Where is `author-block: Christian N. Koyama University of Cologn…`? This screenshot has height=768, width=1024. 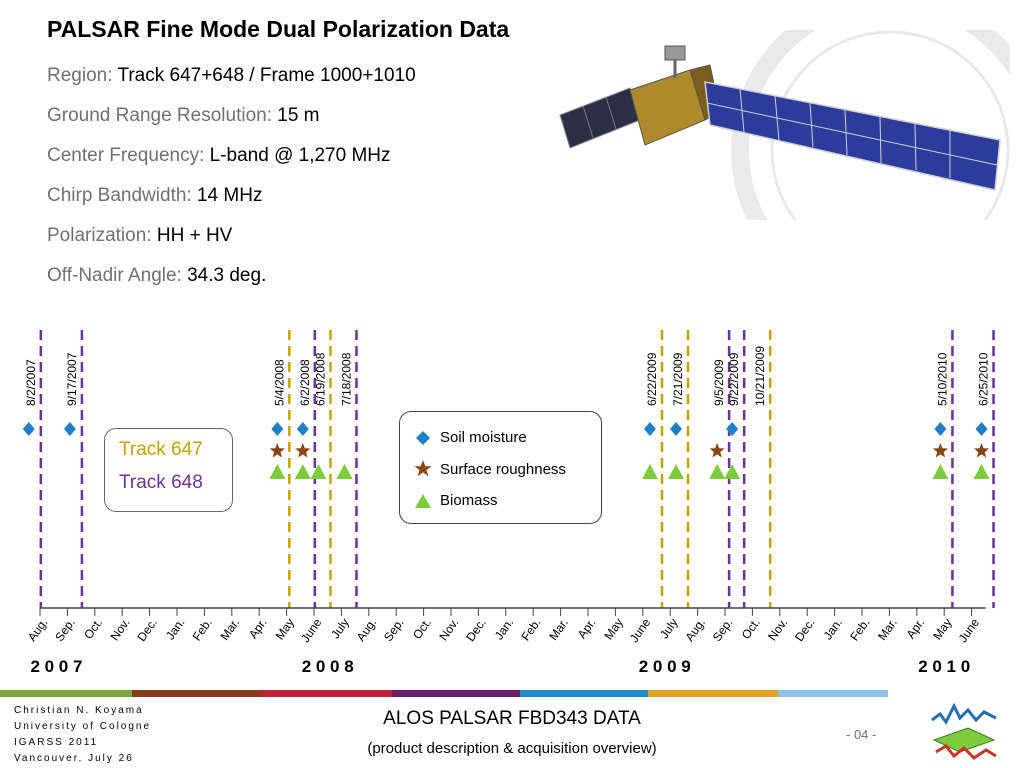
author-block: Christian N. Koyama University of Cologn… is located at coordinates (82, 735).